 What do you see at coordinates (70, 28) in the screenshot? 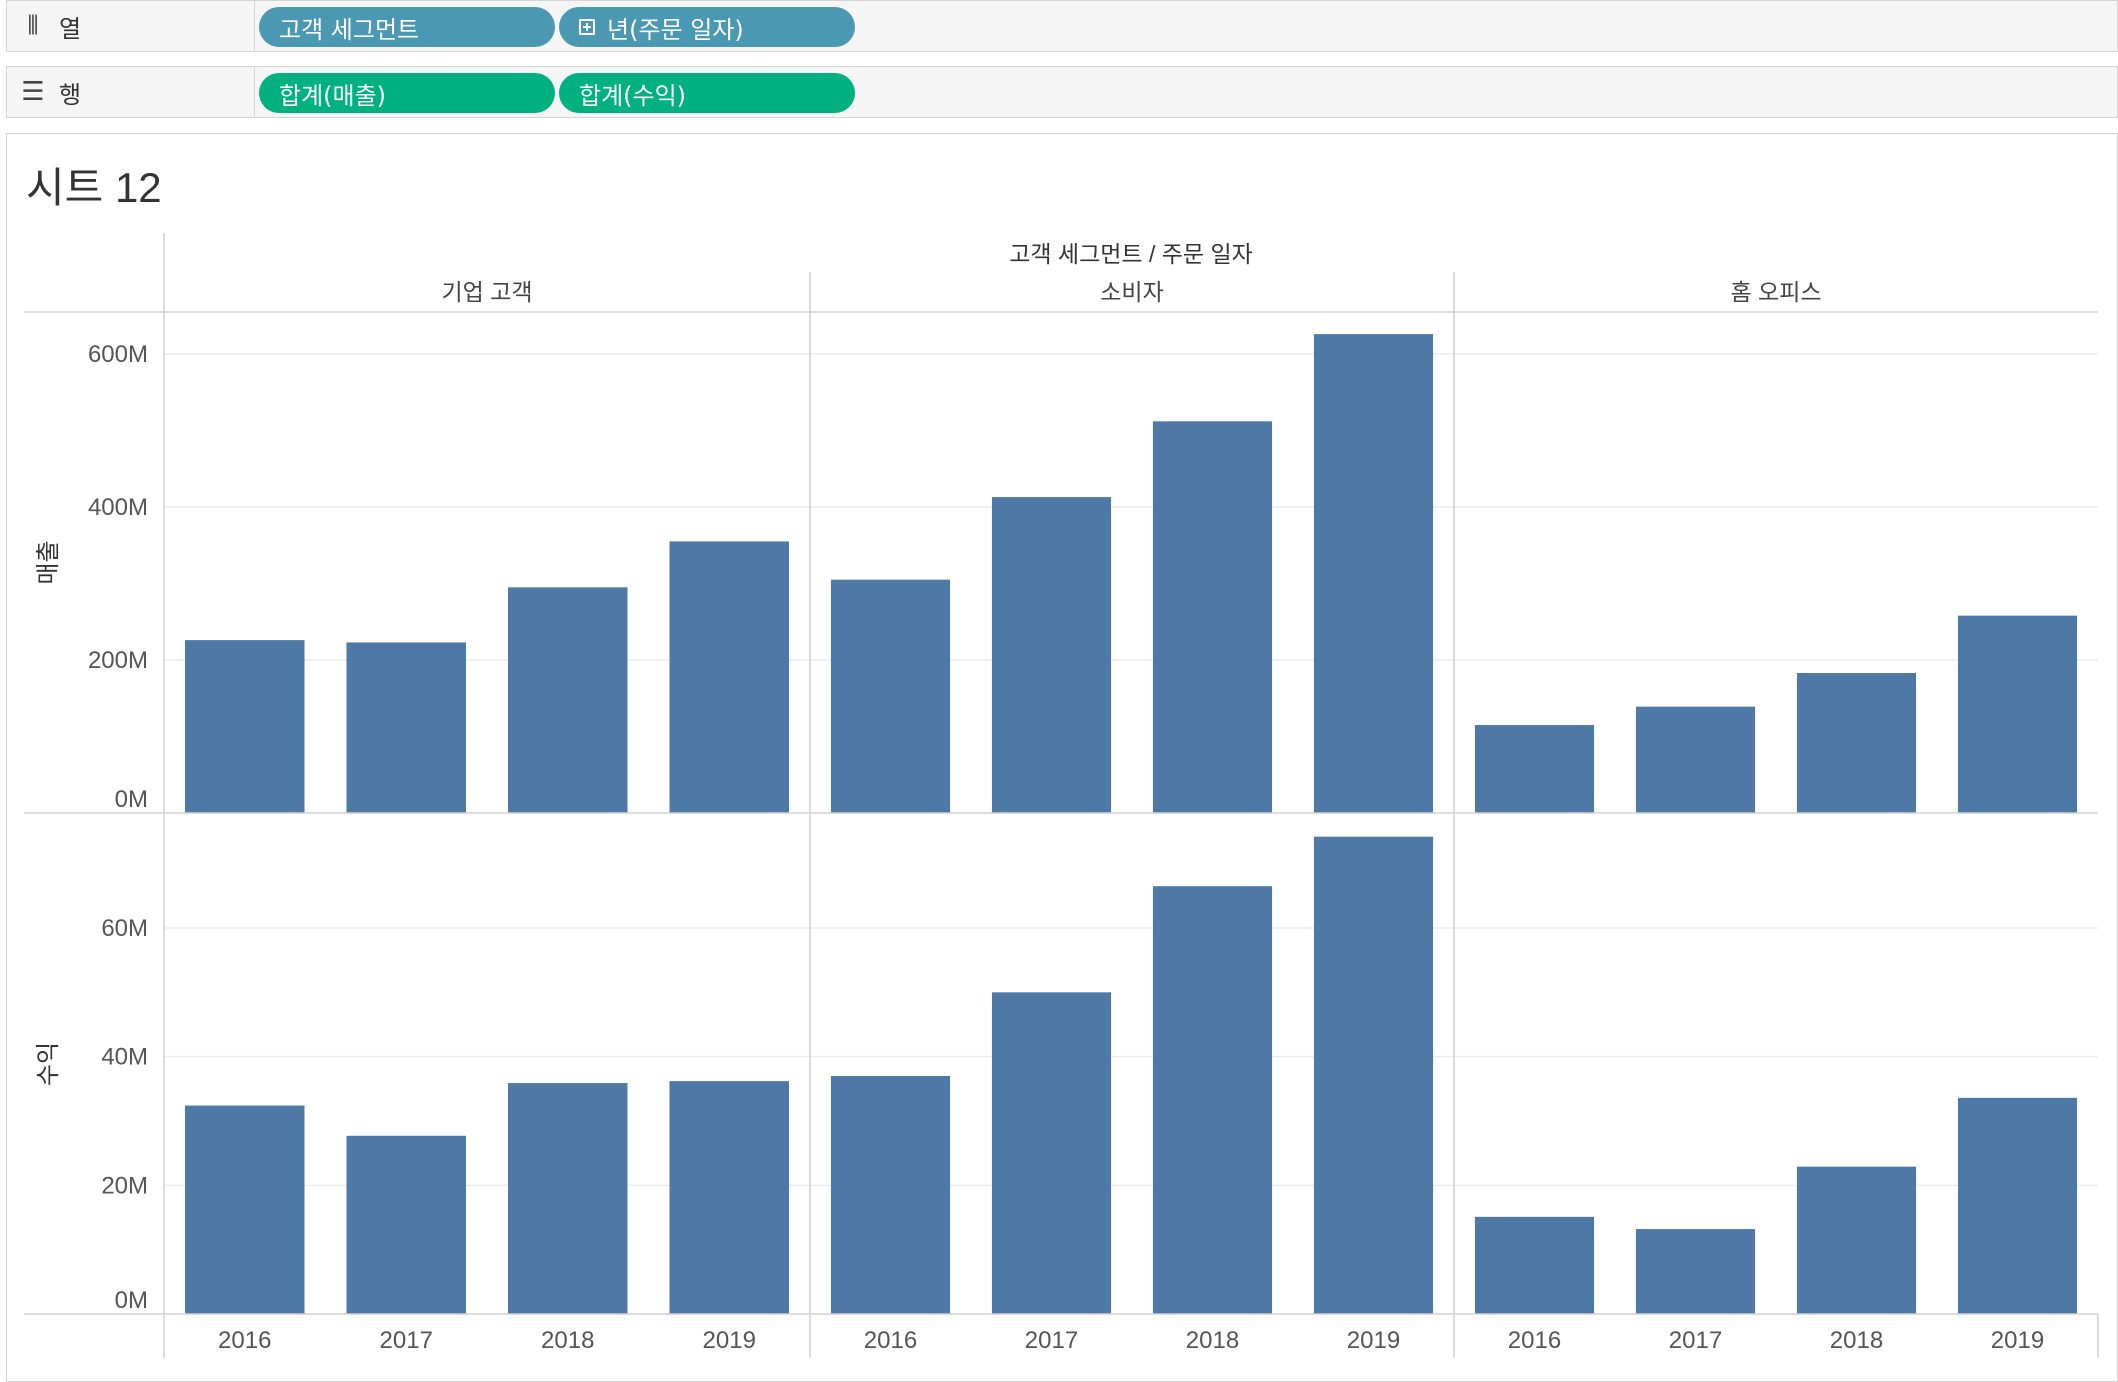
I see `columns-label-text: 열` at bounding box center [70, 28].